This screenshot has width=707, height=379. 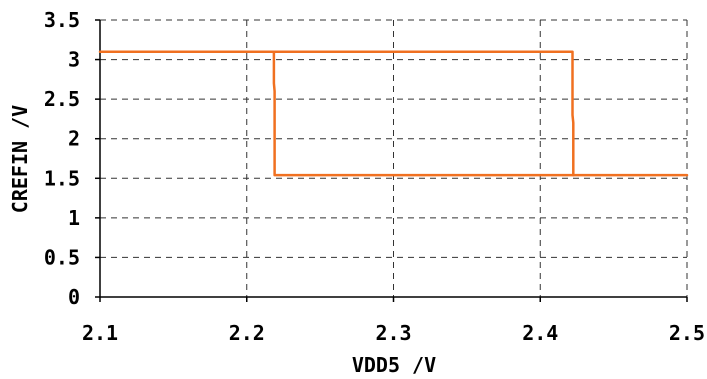 What do you see at coordinates (74, 297) in the screenshot?
I see `y-tick-label: 0` at bounding box center [74, 297].